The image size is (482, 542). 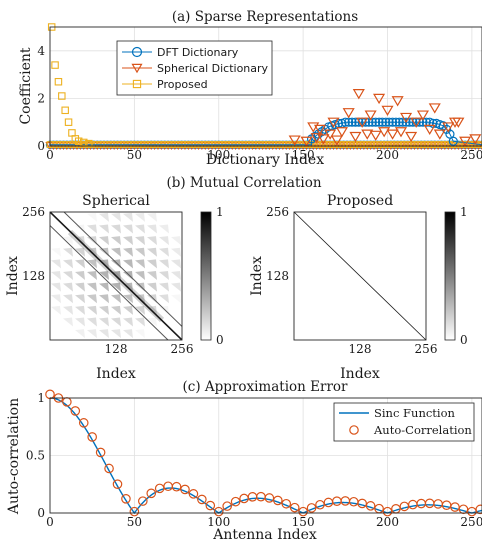 I want to click on panel-c-legend-label: Auto-Correlation, so click(x=422, y=430).